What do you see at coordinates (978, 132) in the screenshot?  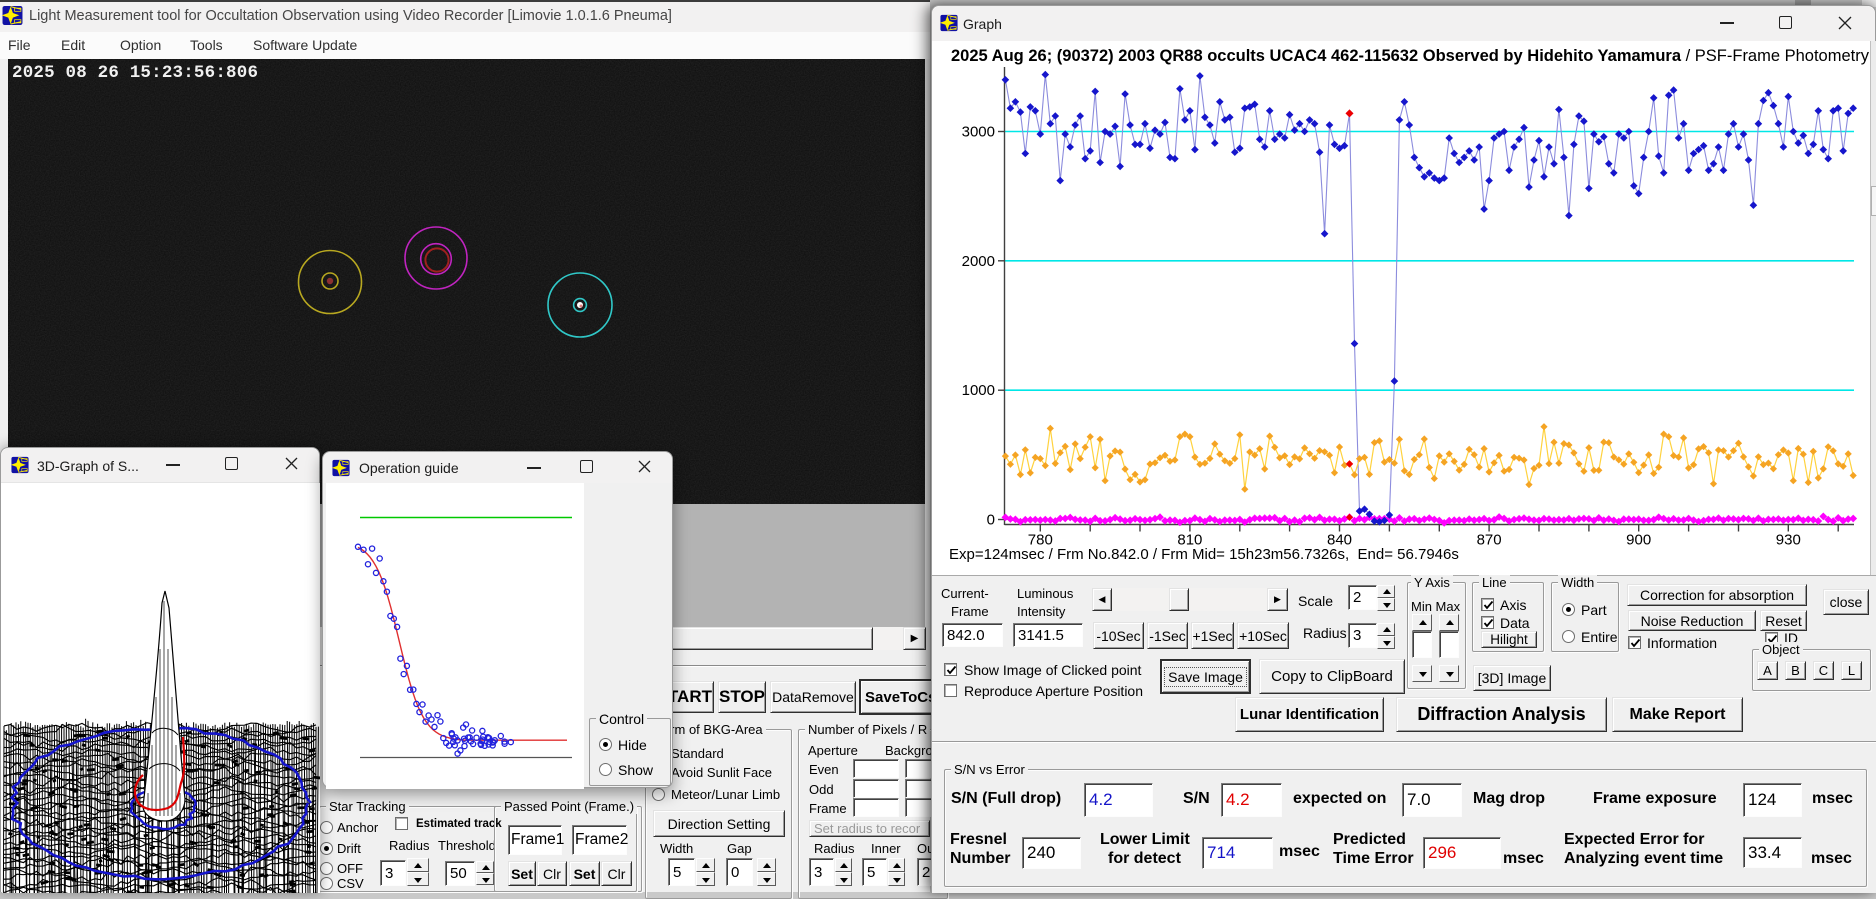 I see `svg-text: 3000` at bounding box center [978, 132].